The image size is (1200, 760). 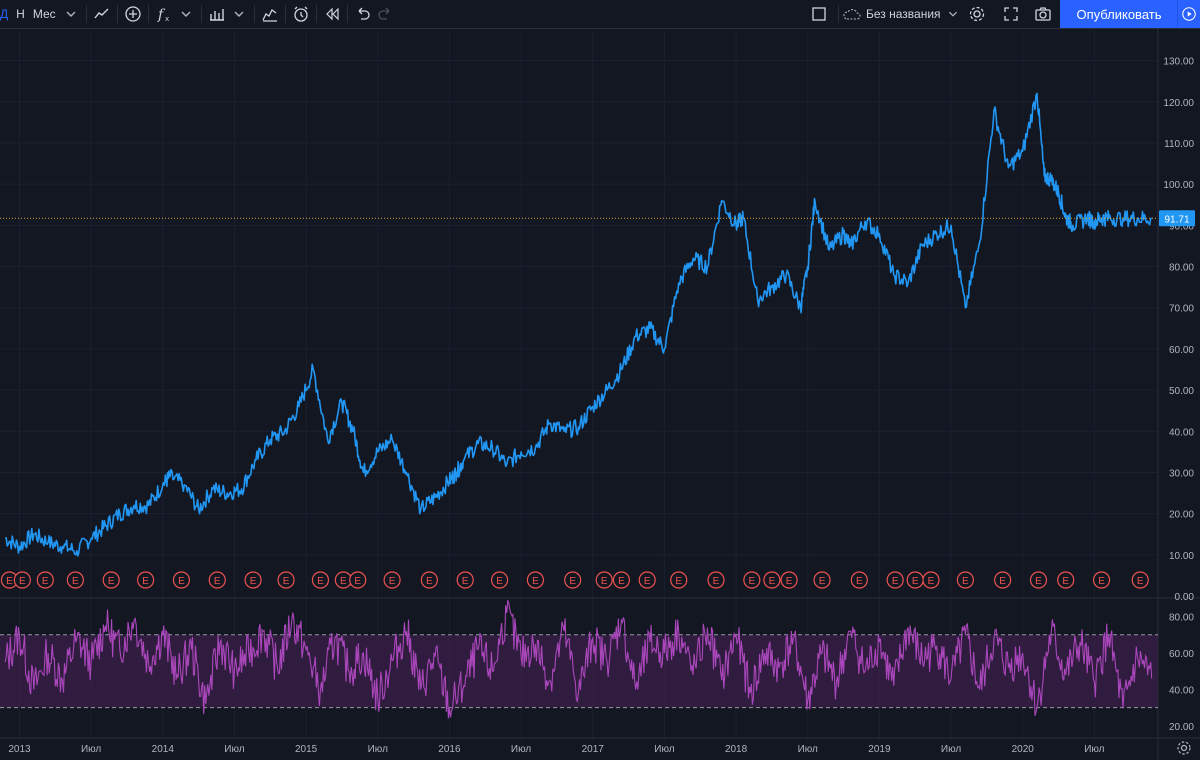 What do you see at coordinates (977, 14) in the screenshot?
I see `settings-gear-icon` at bounding box center [977, 14].